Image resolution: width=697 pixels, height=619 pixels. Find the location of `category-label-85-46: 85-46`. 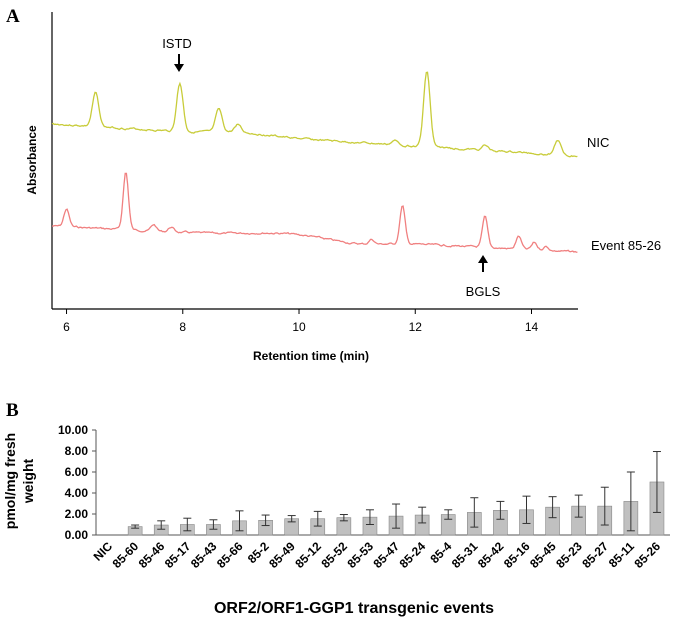

category-label-85-46: 85-46 is located at coordinates (152, 555).